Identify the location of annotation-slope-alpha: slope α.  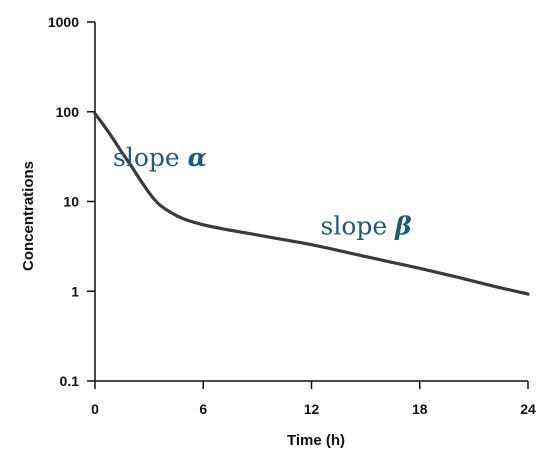
(160, 157).